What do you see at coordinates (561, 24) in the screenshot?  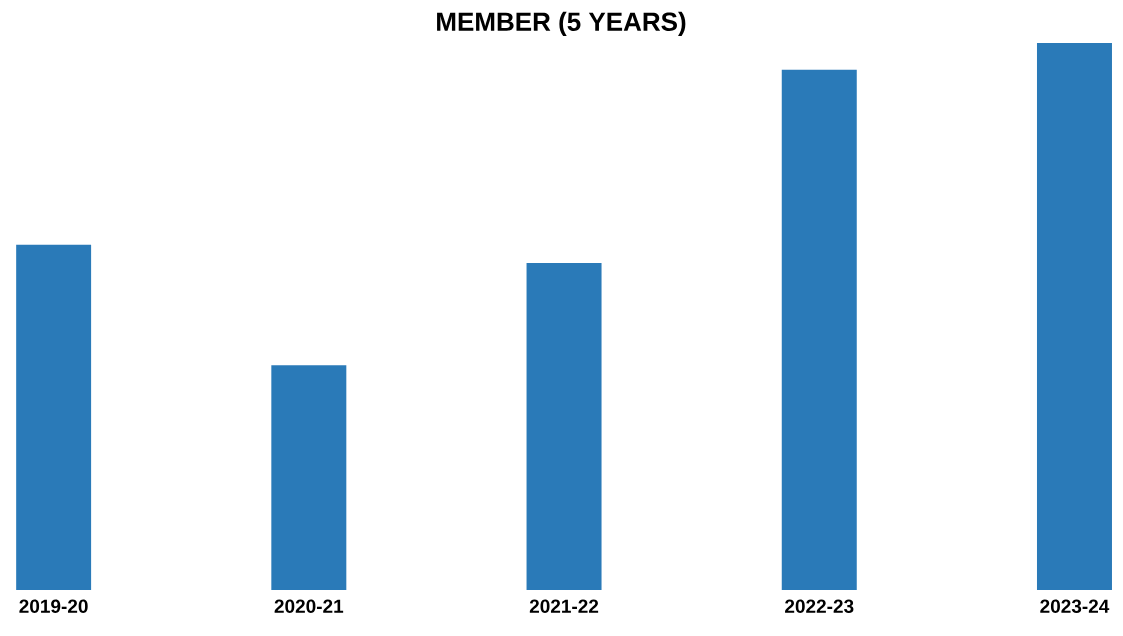 I see `chart-title: MEMBER (5 YEARS)` at bounding box center [561, 24].